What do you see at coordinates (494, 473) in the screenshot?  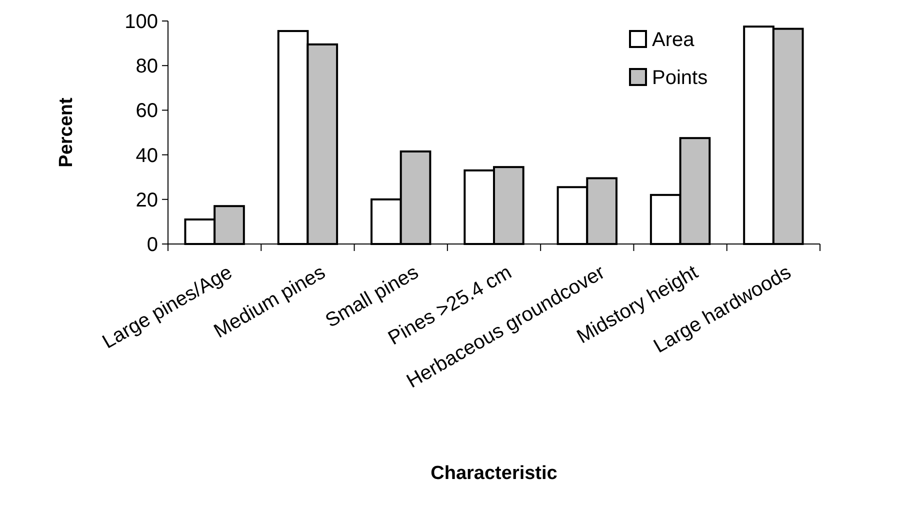 I see `x-axis-title: Characteristic` at bounding box center [494, 473].